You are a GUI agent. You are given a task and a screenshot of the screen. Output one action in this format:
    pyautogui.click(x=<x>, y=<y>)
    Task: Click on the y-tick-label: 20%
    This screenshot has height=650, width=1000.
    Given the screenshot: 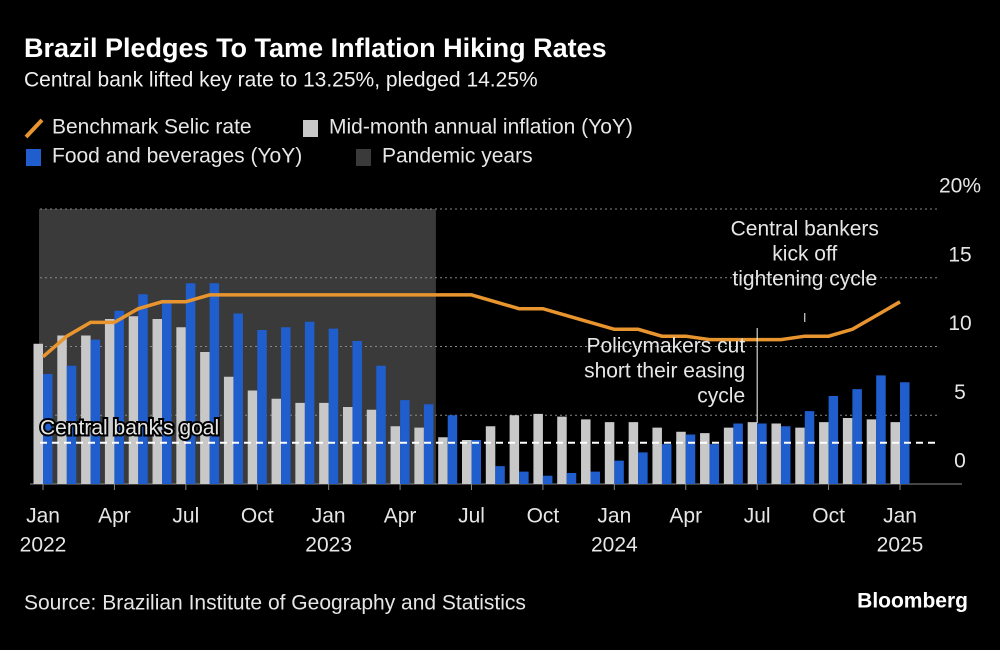 What is the action you would take?
    pyautogui.click(x=960, y=186)
    